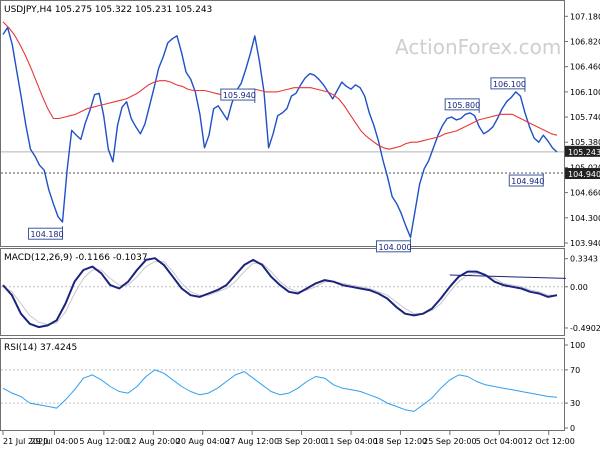 Image resolution: width=600 pixels, height=450 pixels. Describe the element at coordinates (585, 142) in the screenshot. I see `price-y-tick-label: 105.380` at that location.